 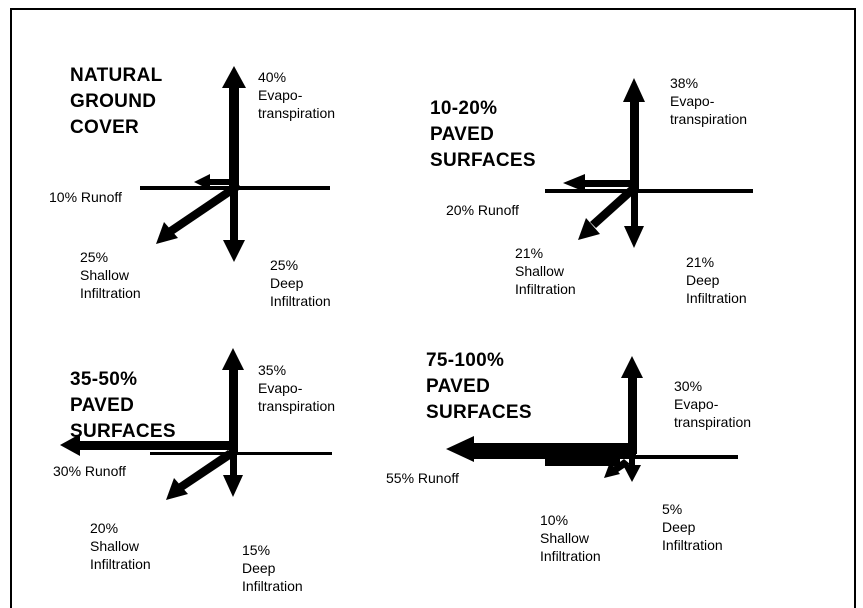 I want to click on evapotranspiration-label: 40% Evapo- transpiration, so click(x=297, y=95).